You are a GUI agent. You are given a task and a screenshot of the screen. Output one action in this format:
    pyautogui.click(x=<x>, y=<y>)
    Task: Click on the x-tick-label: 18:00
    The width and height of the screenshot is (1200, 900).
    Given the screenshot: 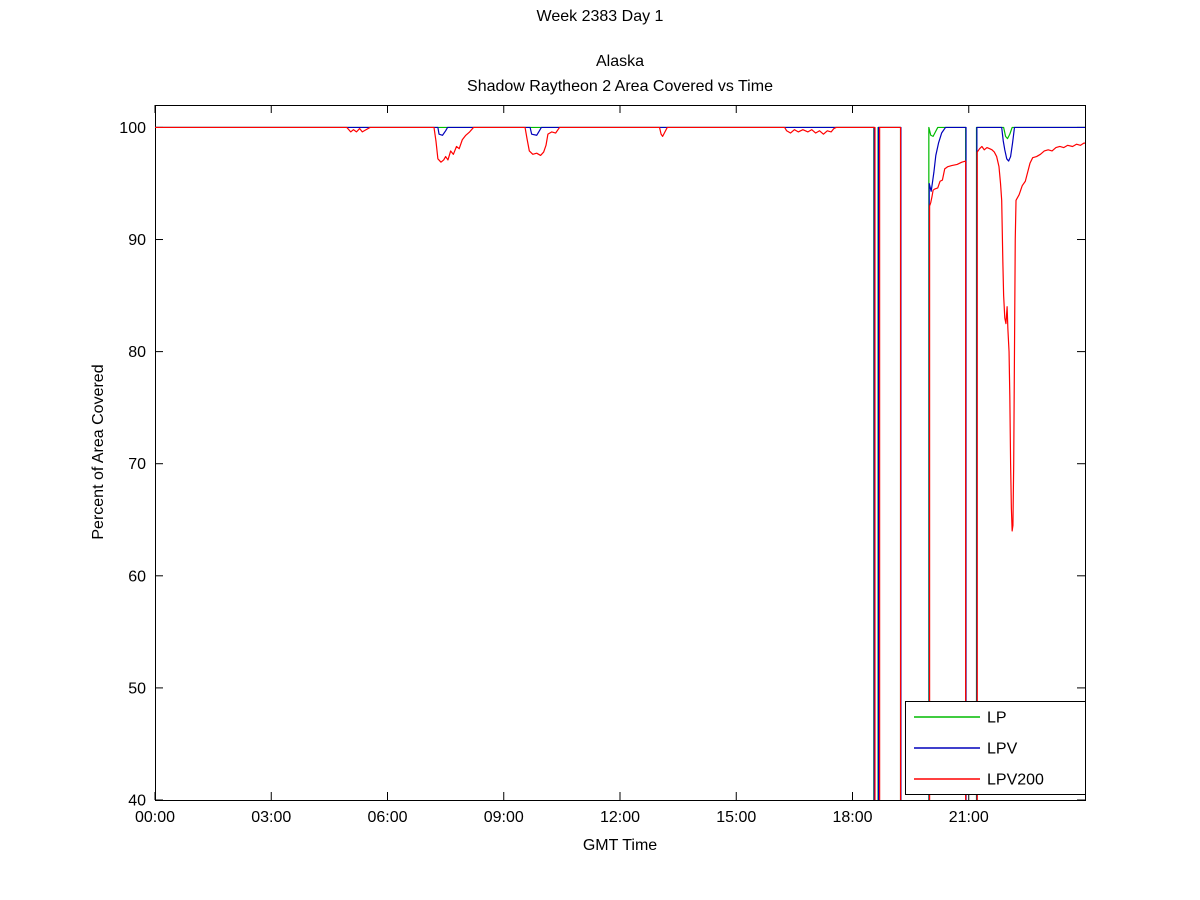 What is the action you would take?
    pyautogui.click(x=852, y=817)
    